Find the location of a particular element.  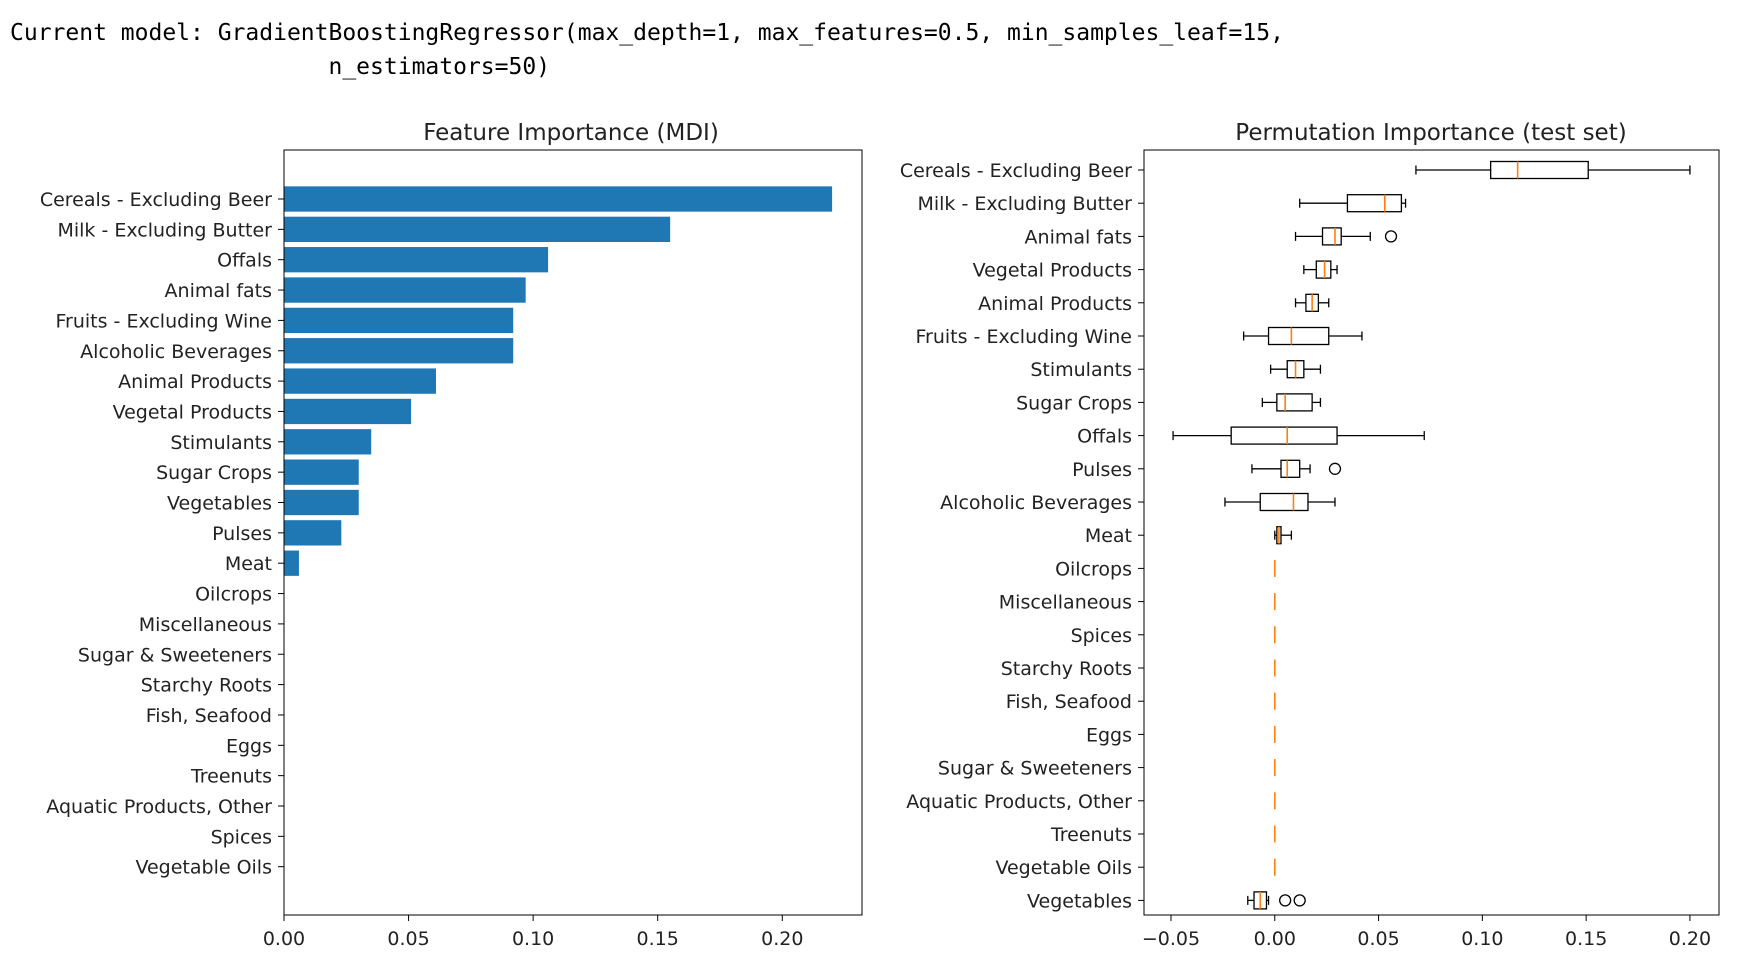

box-vegetables is located at coordinates (1276, 900).